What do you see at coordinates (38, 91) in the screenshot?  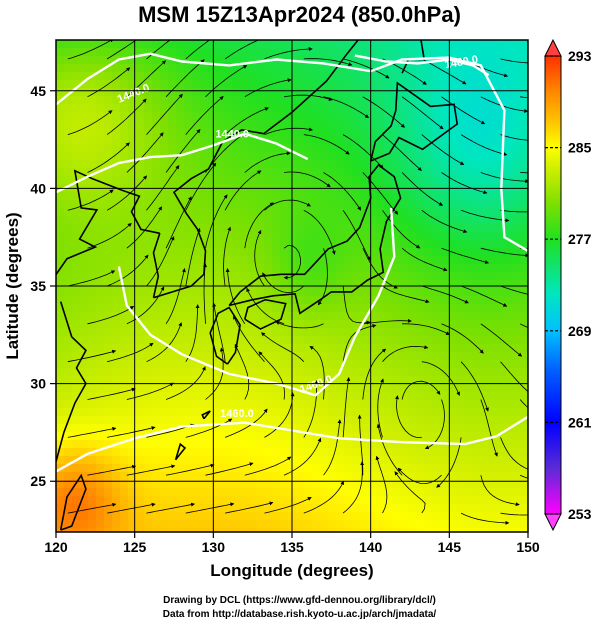 I see `y-tick-label: 45` at bounding box center [38, 91].